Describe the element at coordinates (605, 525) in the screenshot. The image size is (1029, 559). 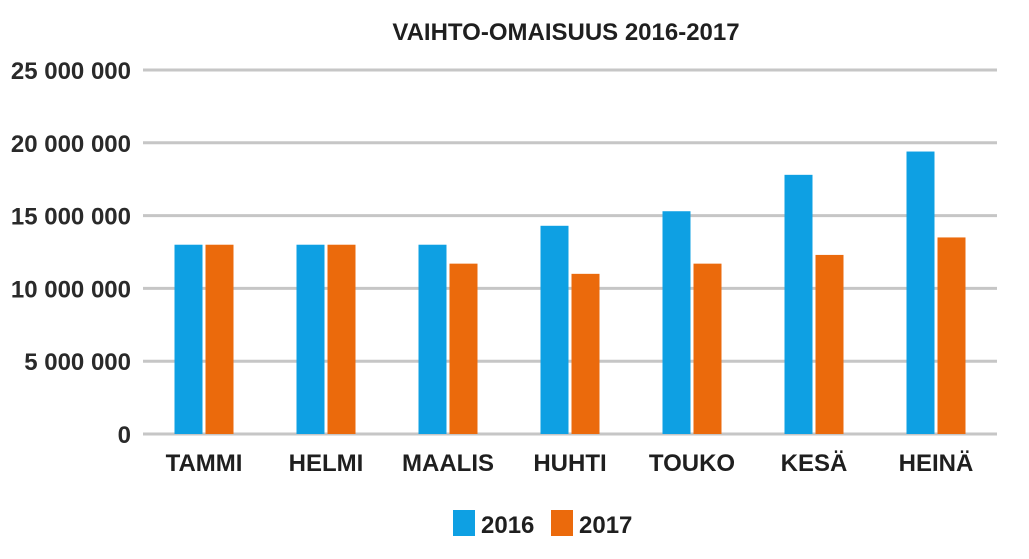
I see `legend-label-2017: 2017` at that location.